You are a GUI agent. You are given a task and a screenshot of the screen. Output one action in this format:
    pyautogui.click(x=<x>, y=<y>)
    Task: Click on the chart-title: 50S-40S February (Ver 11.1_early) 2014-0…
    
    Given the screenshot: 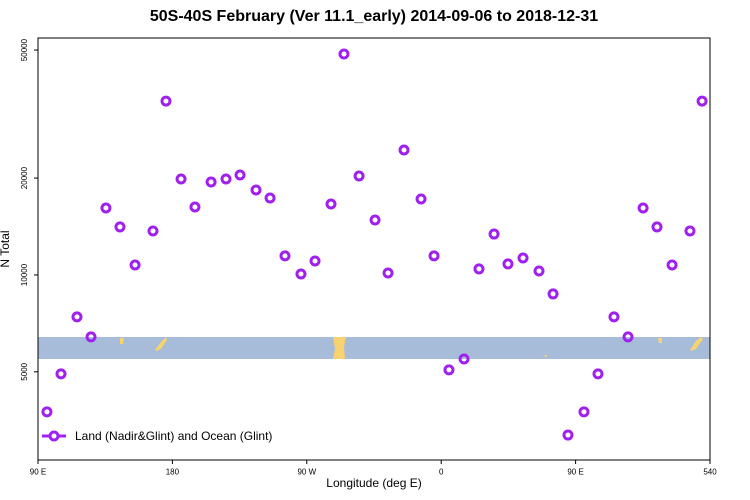 What is the action you would take?
    pyautogui.click(x=374, y=16)
    